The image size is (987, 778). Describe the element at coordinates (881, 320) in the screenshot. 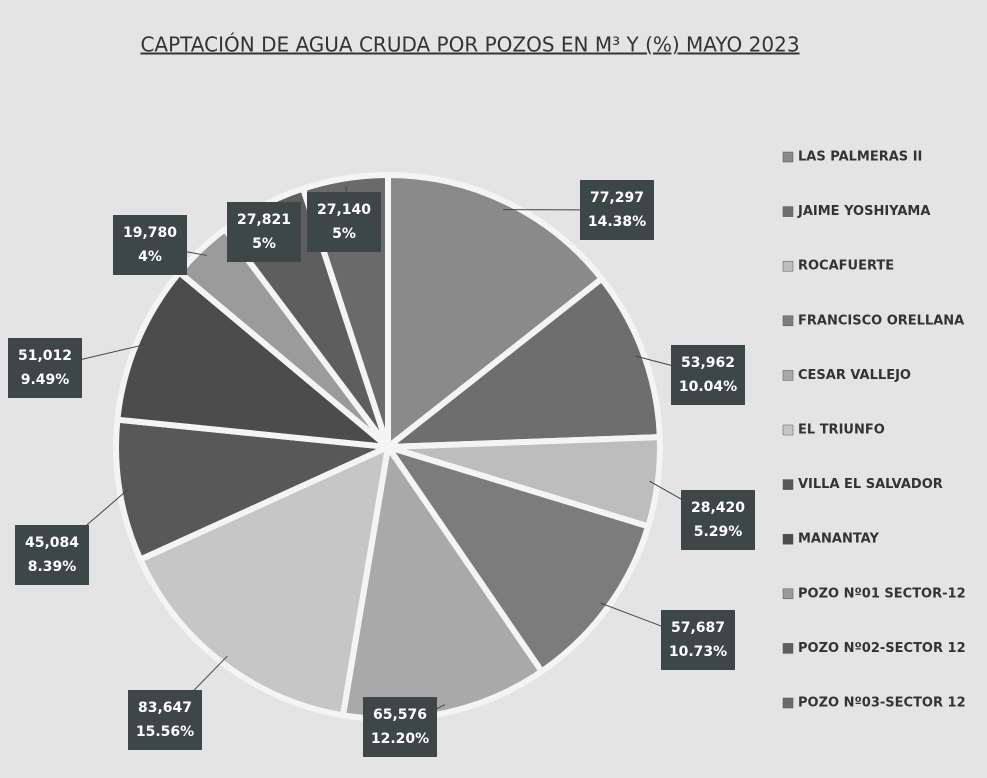

I see `legend-label: FRANCISCO ORELLANA` at that location.